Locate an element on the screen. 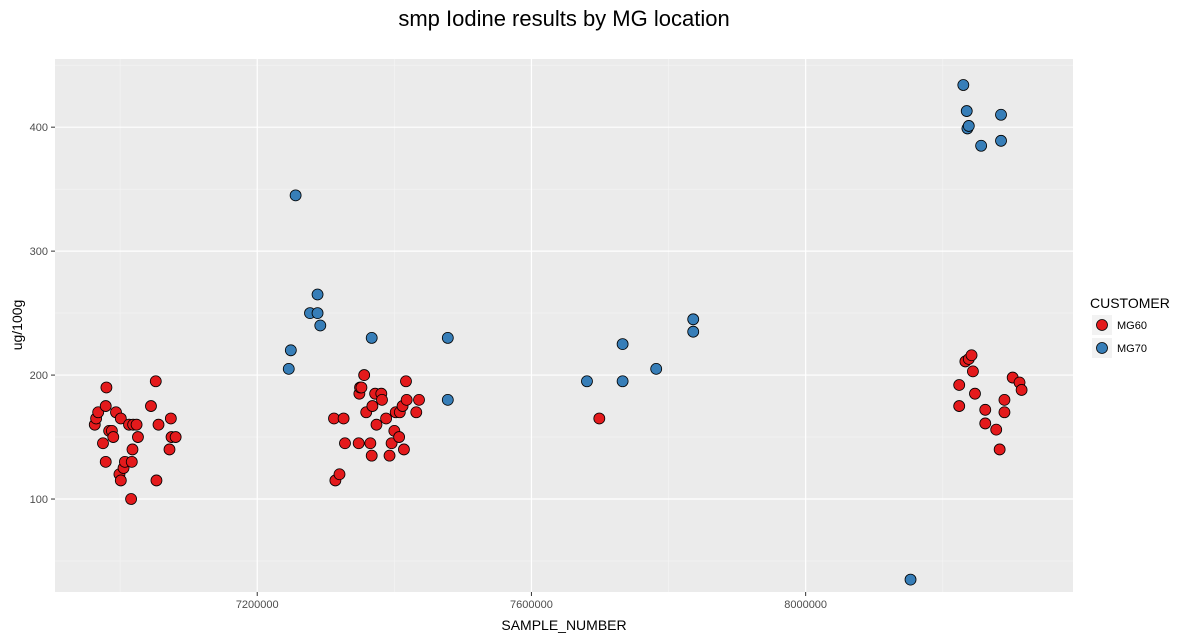 The width and height of the screenshot is (1200, 640). y-tick-label: 100 is located at coordinates (39, 500).